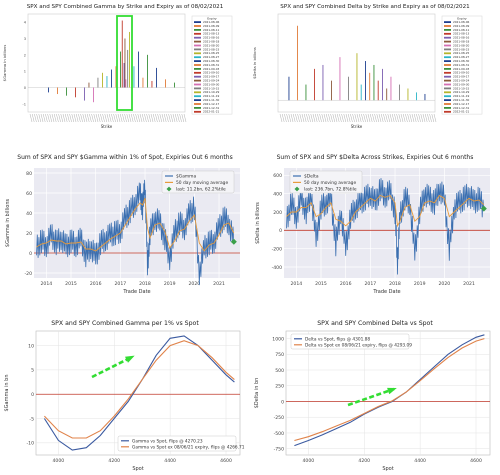 This screenshot has width=500, height=475. Describe the element at coordinates (211, 88) in the screenshot. I see `legend-entry: 2021-10-15` at that location.